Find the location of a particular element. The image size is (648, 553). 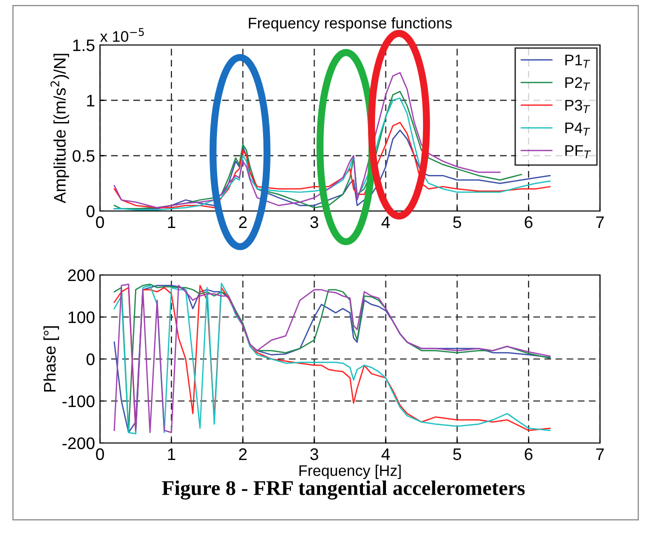

y-tick-label: 0.5 is located at coordinates (83, 156).